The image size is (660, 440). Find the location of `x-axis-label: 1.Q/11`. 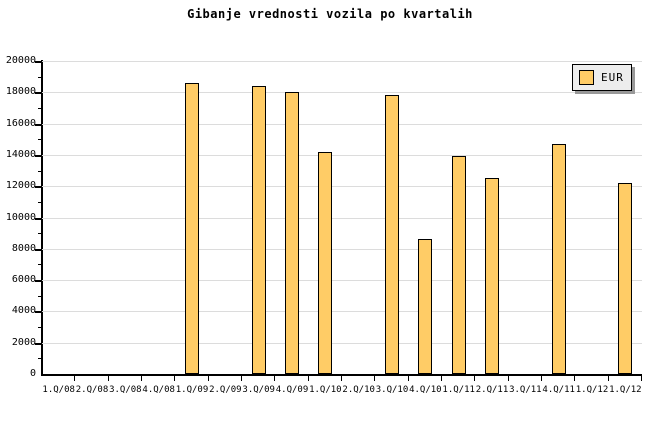

x-axis-label: 1.Q/11 is located at coordinates (458, 390).